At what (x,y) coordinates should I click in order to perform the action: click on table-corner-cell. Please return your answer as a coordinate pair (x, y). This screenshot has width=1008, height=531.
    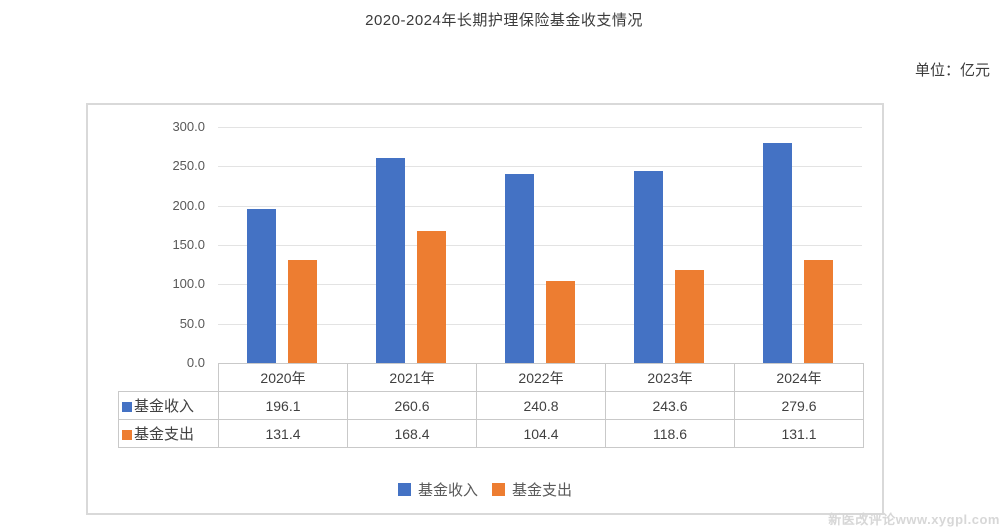
    Looking at the image, I should click on (169, 378).